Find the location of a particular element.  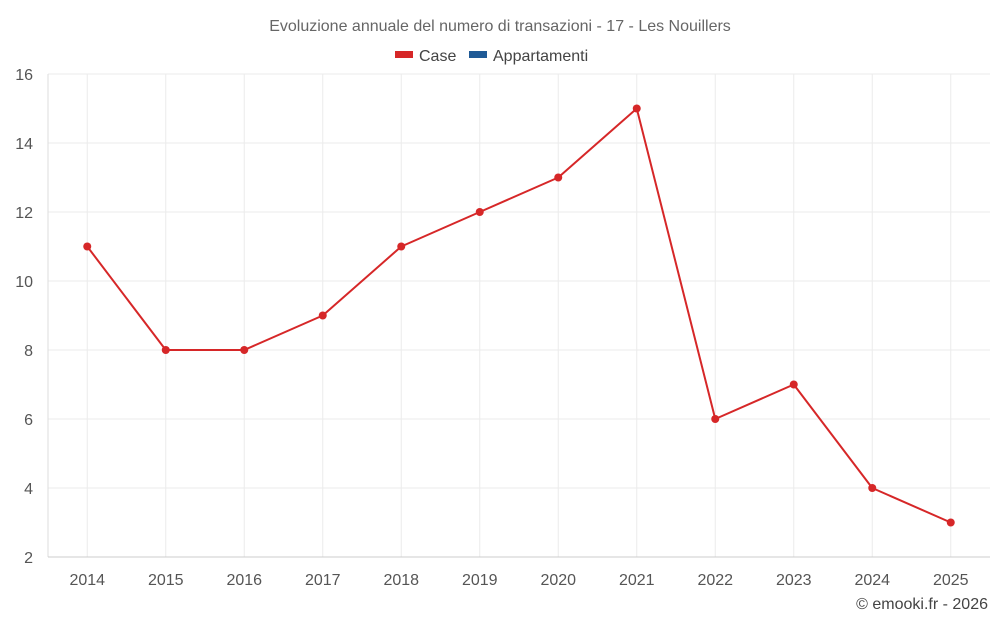

y-tick-label: 4 is located at coordinates (28, 489).